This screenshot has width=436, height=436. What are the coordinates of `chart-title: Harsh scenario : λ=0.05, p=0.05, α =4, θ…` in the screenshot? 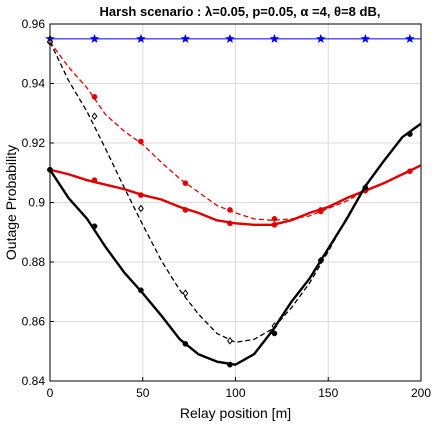 It's located at (240, 11).